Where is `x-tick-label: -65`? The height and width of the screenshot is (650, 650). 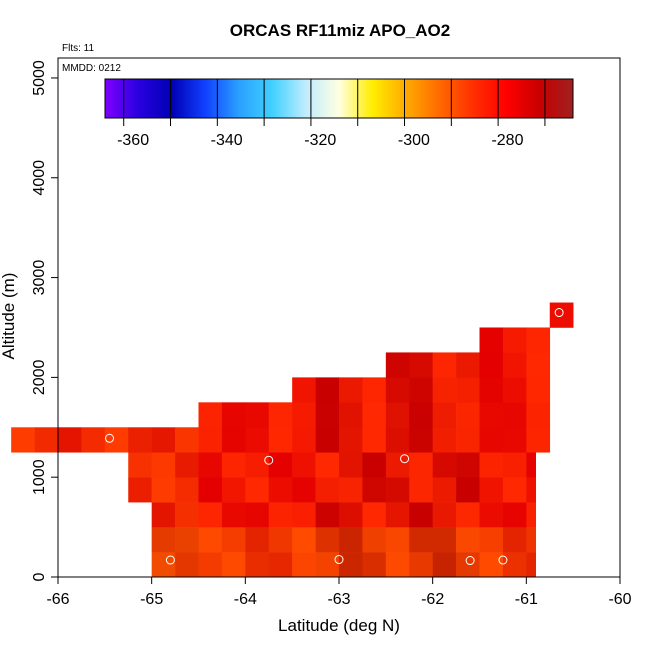 x-tick-label: -65 is located at coordinates (151, 599).